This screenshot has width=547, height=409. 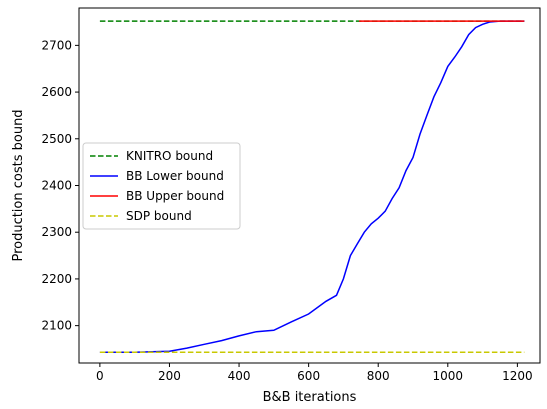 I want to click on x-axis: 0 200 400 600 800 1000 1200, so click(x=314, y=373).